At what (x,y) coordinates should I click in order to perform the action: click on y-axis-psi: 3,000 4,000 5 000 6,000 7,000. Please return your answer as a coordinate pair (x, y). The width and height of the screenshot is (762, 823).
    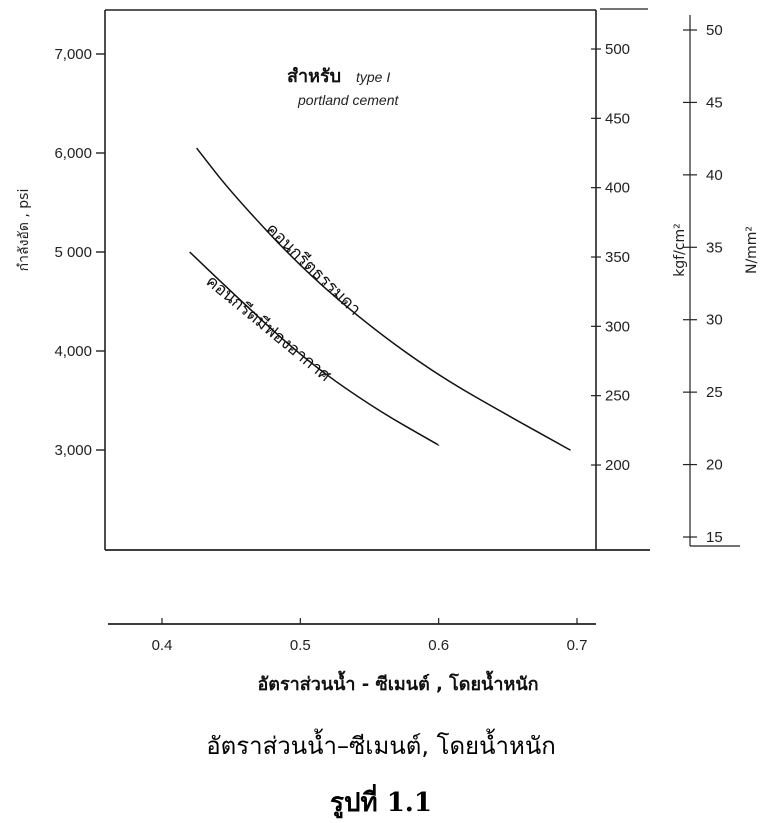
    Looking at the image, I should click on (79, 252).